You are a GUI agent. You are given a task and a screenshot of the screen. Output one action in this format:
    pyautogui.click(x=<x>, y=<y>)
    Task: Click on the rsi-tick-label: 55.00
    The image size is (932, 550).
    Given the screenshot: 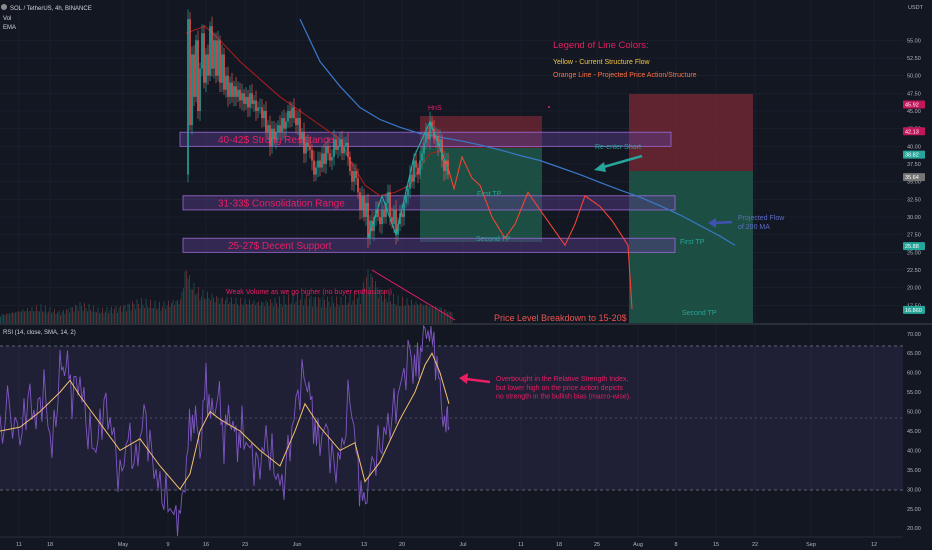 What is the action you would take?
    pyautogui.click(x=914, y=393)
    